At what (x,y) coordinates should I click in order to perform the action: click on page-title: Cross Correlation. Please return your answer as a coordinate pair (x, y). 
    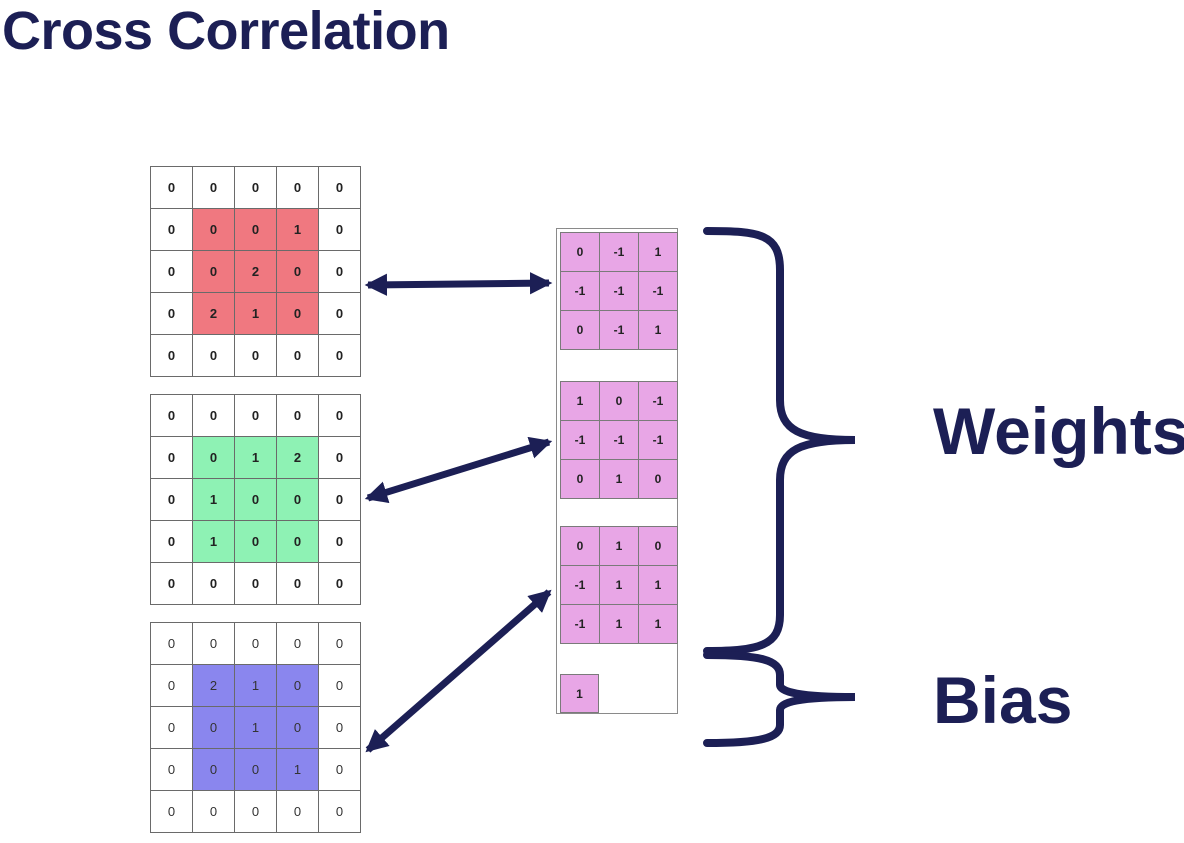
    Looking at the image, I should click on (226, 31).